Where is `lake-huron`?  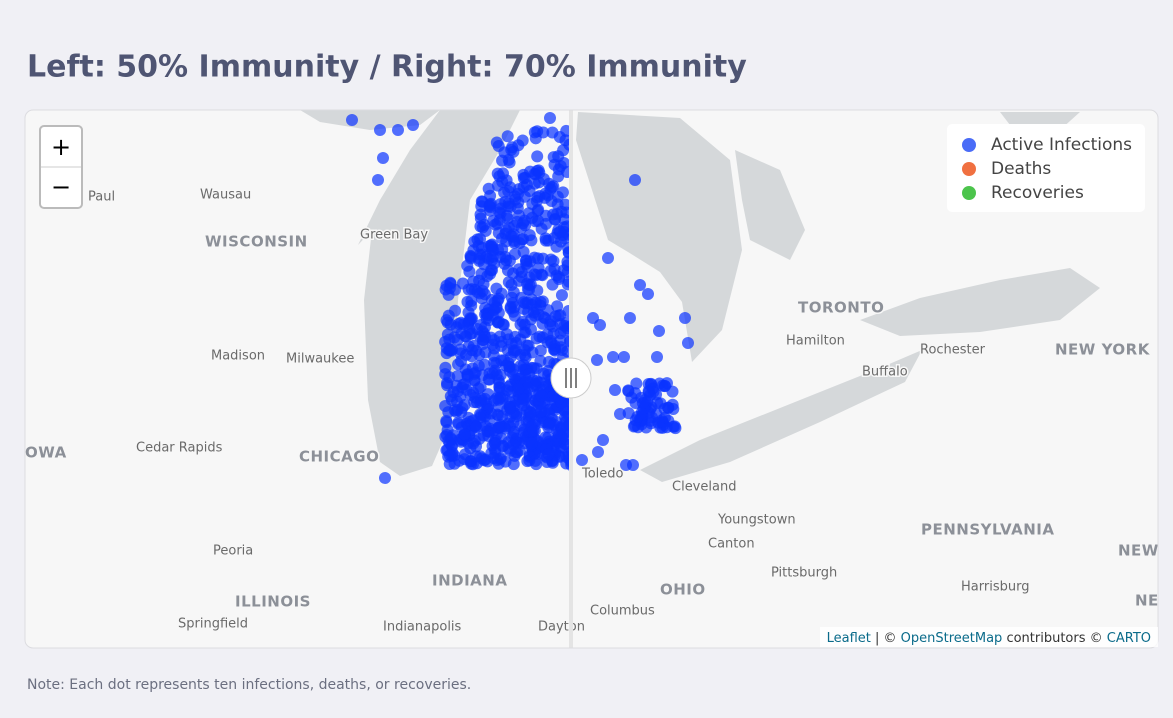
lake-huron is located at coordinates (659, 237).